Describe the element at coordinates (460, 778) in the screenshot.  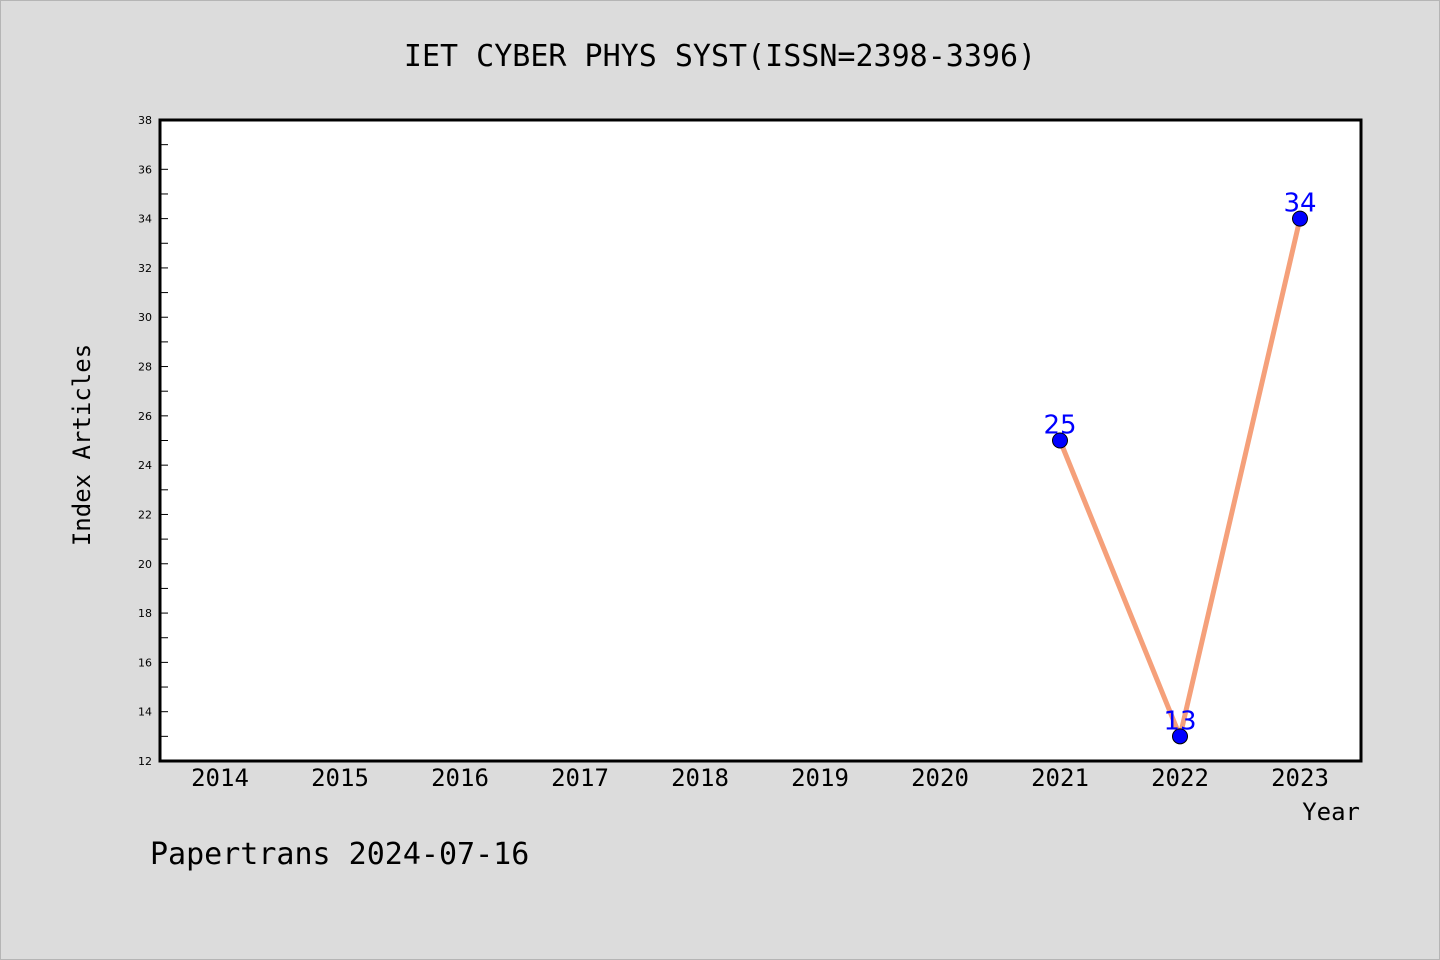
I see `x-tick-label: 2016` at that location.